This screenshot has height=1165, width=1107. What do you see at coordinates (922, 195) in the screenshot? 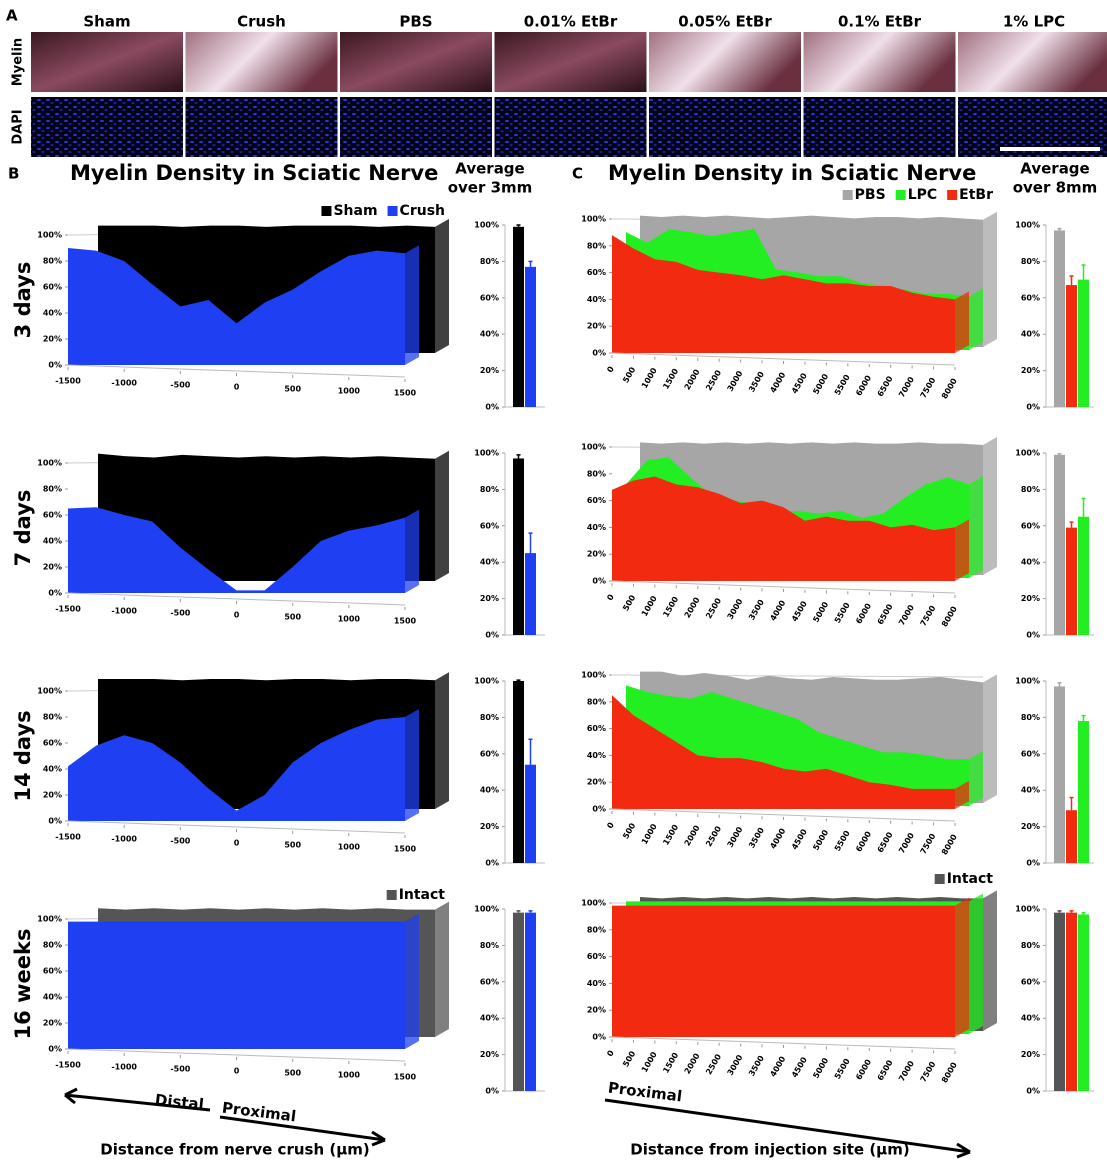
I see `legend-label: LPC` at bounding box center [922, 195].